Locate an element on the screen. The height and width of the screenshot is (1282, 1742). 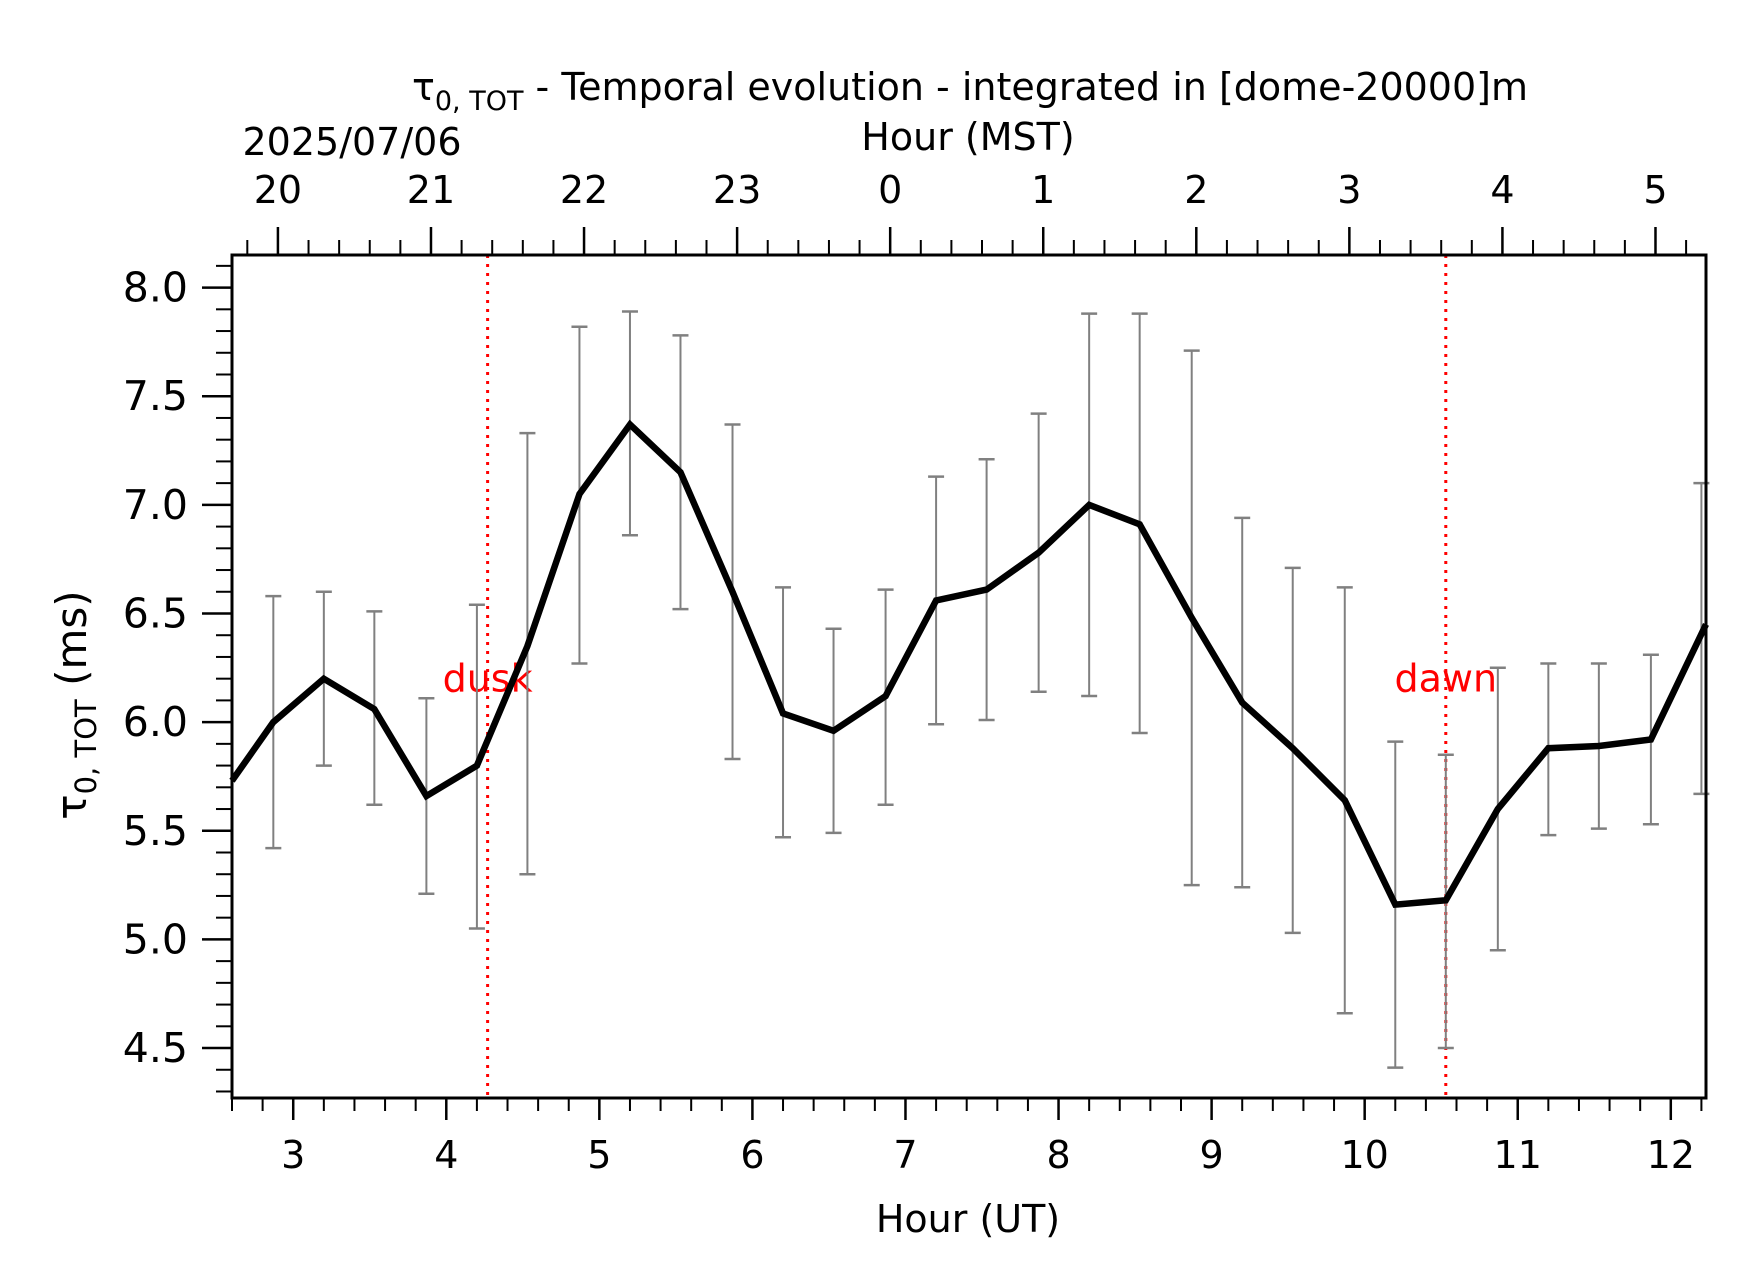
x-tick-label: 5 is located at coordinates (599, 1155).